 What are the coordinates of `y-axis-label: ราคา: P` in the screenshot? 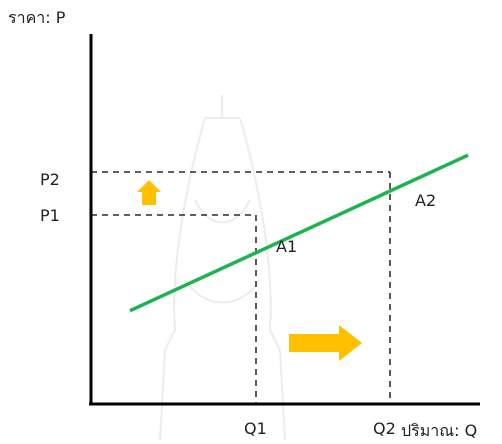 It's located at (37, 17).